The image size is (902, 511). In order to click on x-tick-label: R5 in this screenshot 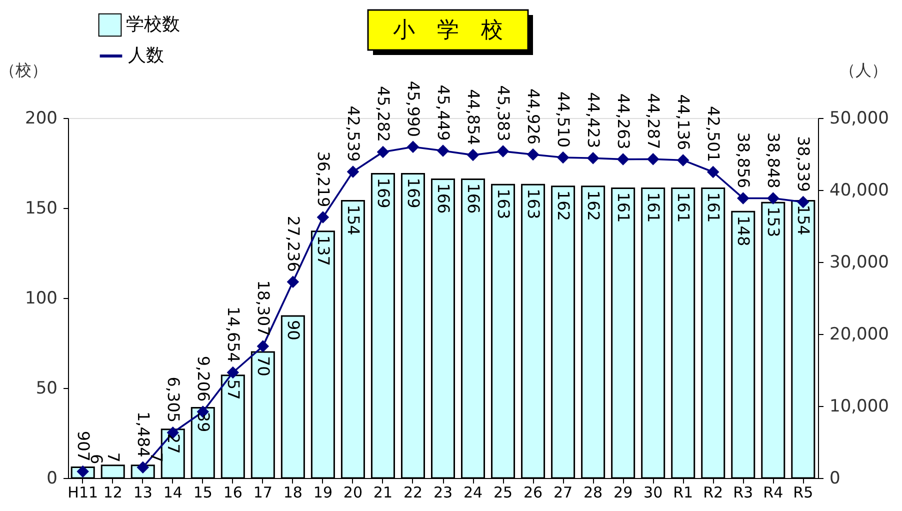, I will do `click(803, 493)`.